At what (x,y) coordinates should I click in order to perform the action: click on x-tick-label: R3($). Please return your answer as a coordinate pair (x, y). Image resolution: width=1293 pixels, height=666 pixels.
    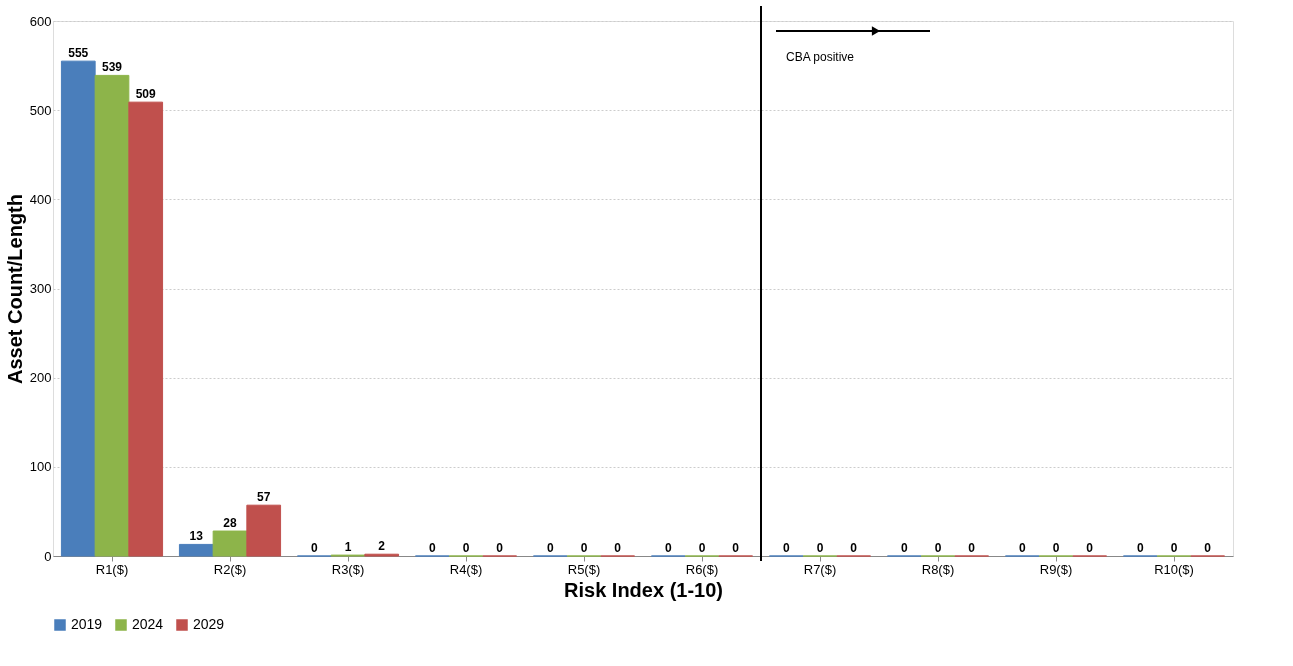
    Looking at the image, I should click on (348, 569).